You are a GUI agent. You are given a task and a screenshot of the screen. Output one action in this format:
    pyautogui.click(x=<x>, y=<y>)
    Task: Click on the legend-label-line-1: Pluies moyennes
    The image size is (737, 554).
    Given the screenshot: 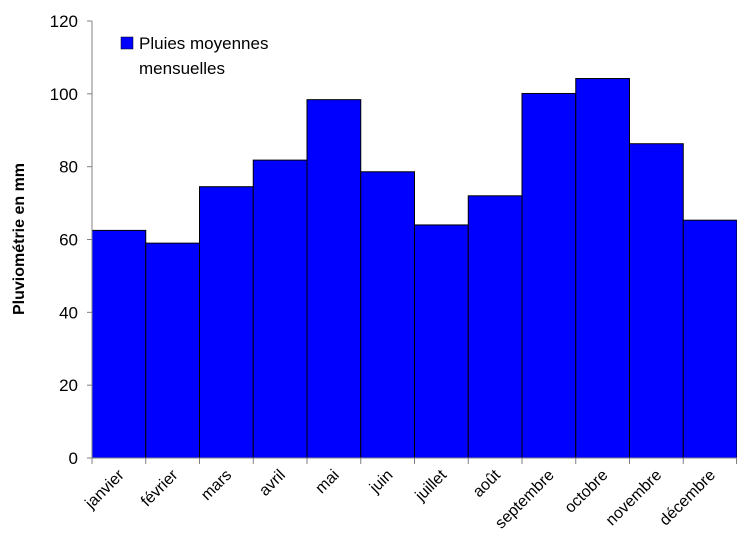 What is the action you would take?
    pyautogui.click(x=203, y=43)
    